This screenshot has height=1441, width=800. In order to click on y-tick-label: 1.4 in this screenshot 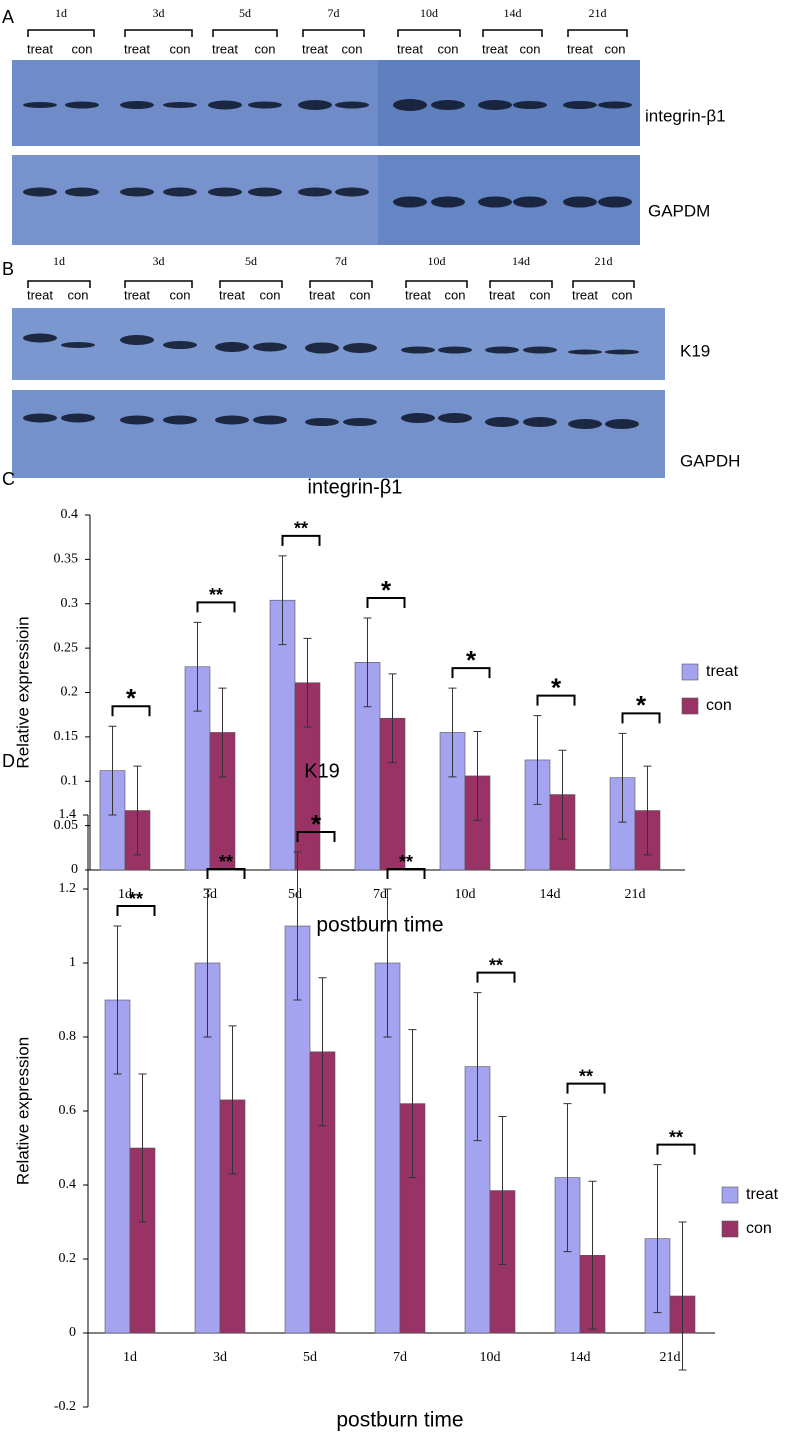, I will do `click(68, 814)`.